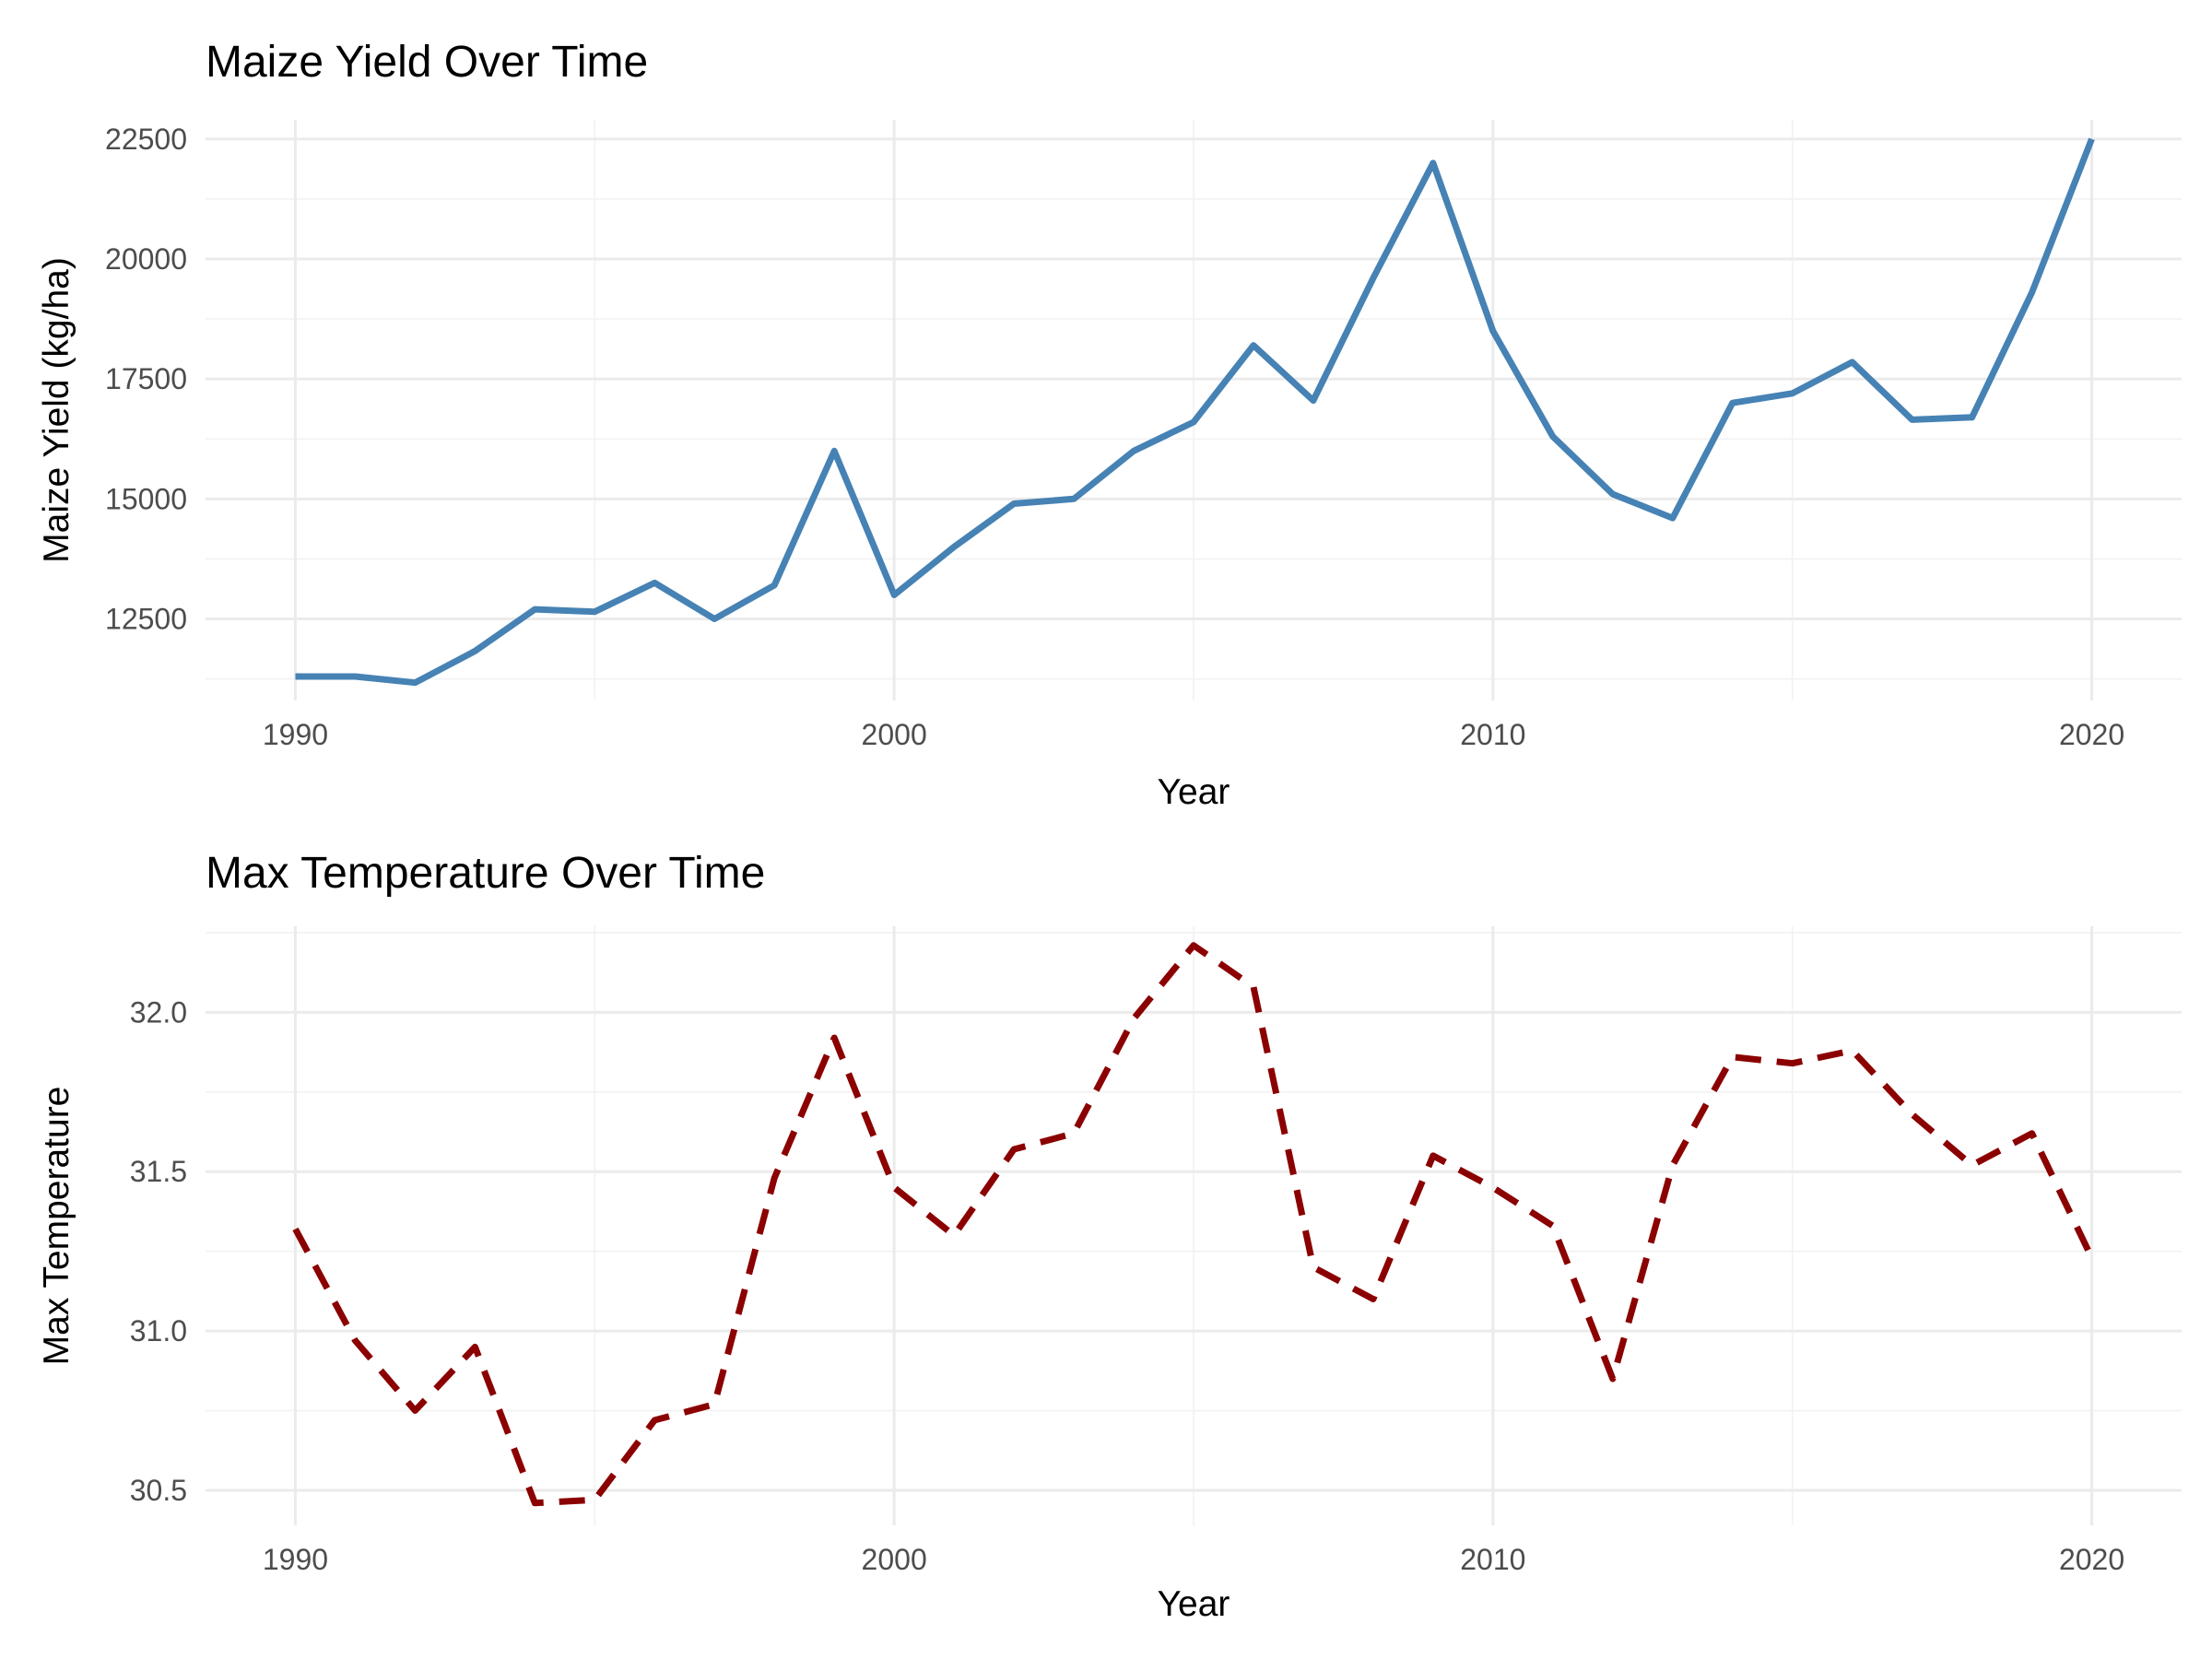 The width and height of the screenshot is (2212, 1659). Describe the element at coordinates (56, 1226) in the screenshot. I see `y-axis-title: Max Temperature` at that location.